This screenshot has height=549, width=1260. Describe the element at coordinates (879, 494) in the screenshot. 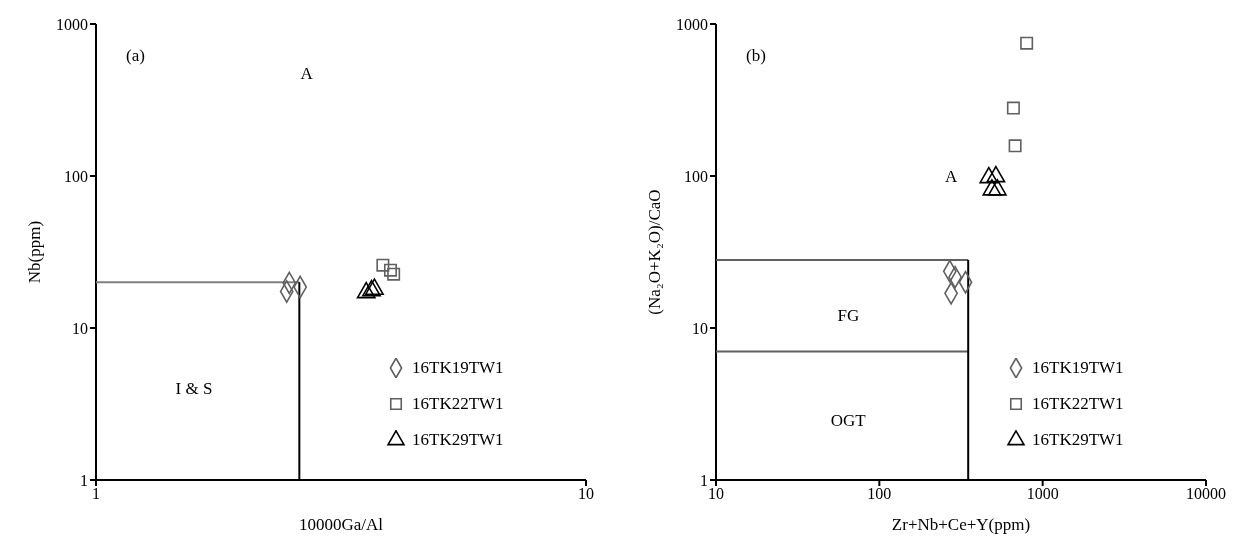

I see `x-tick-label: 100` at that location.